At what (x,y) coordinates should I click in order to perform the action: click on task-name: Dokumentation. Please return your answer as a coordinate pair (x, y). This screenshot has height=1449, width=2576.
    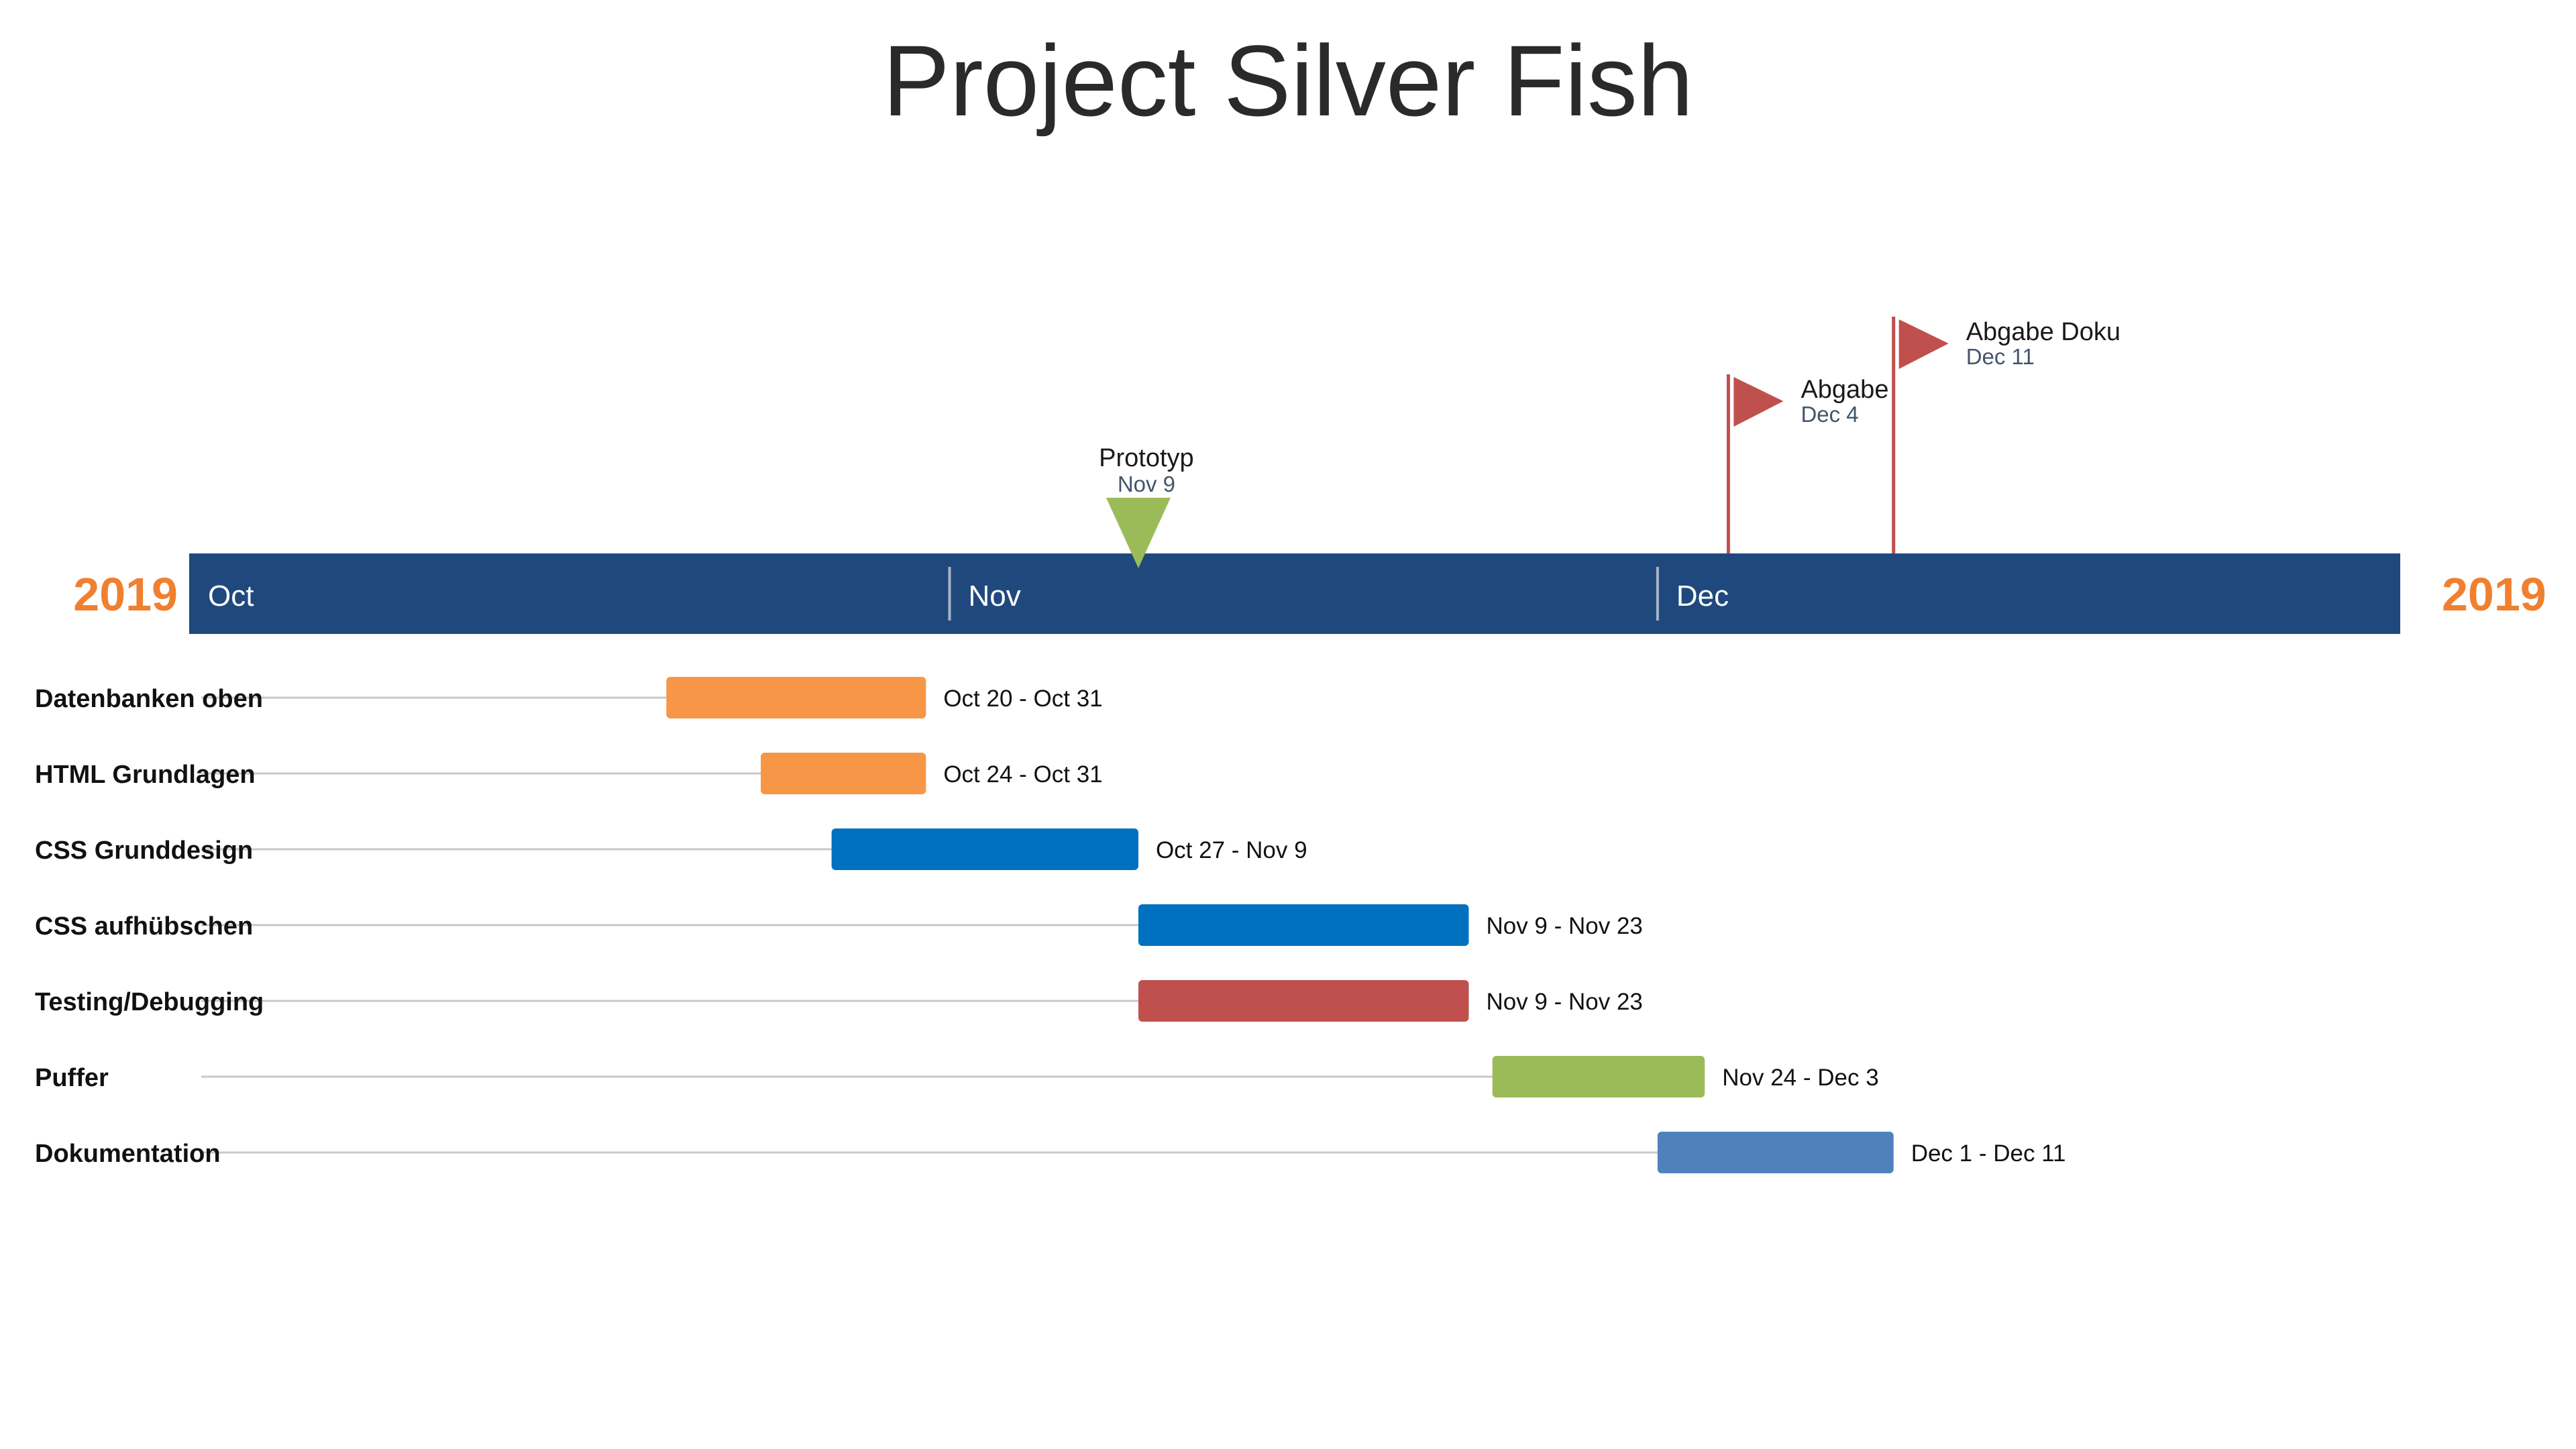
    Looking at the image, I should click on (128, 1154).